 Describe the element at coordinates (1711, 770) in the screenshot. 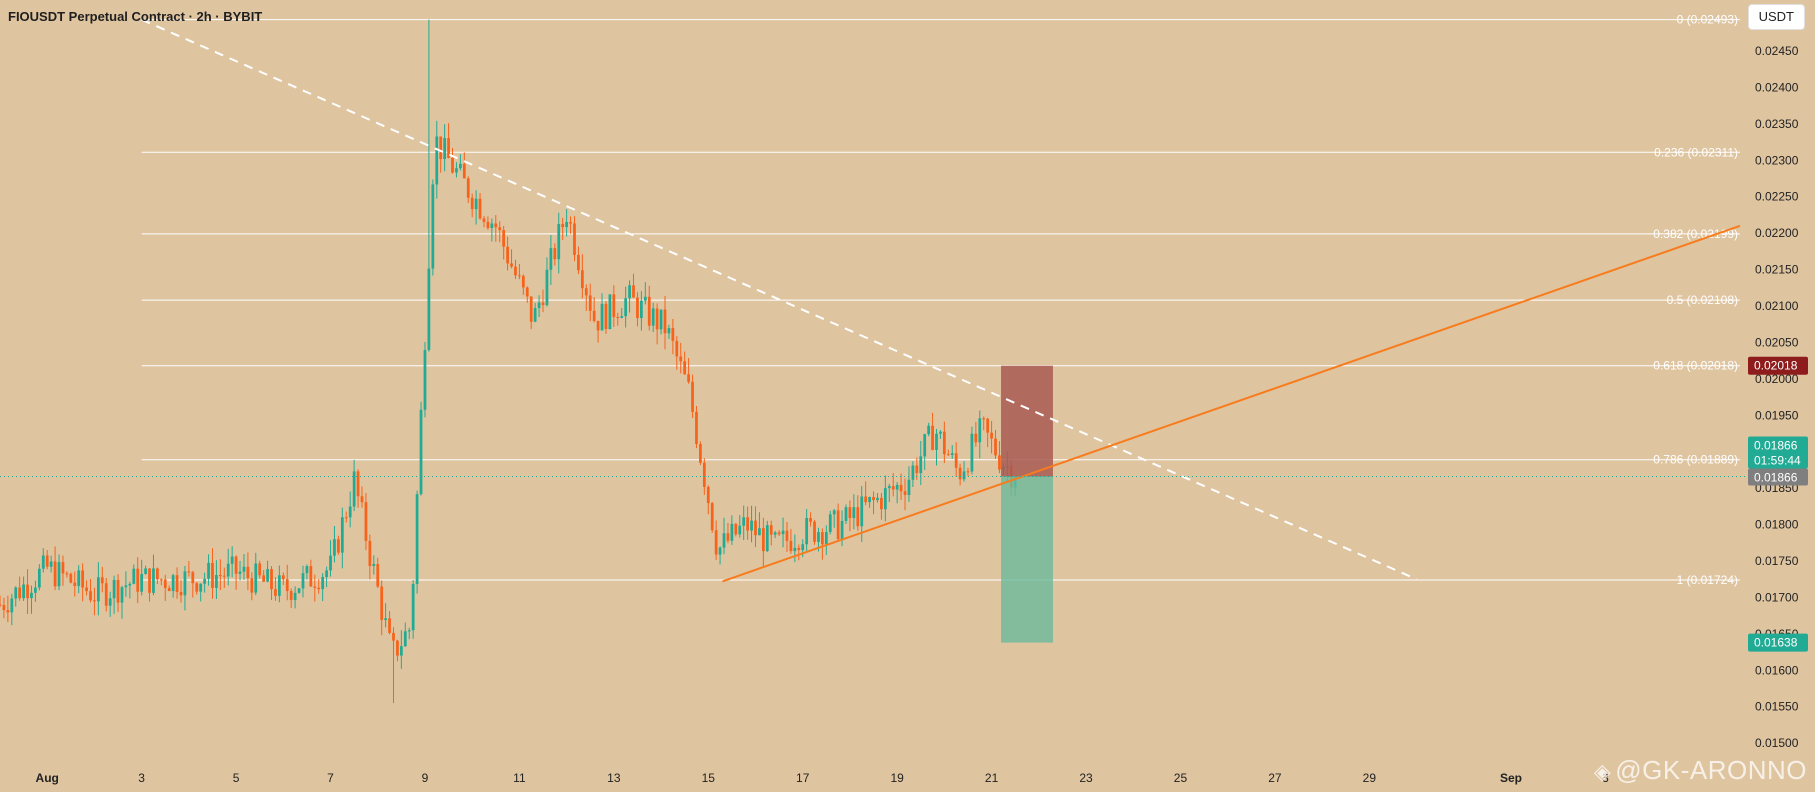

I see `watermark-text: @GK-ARONNO` at that location.